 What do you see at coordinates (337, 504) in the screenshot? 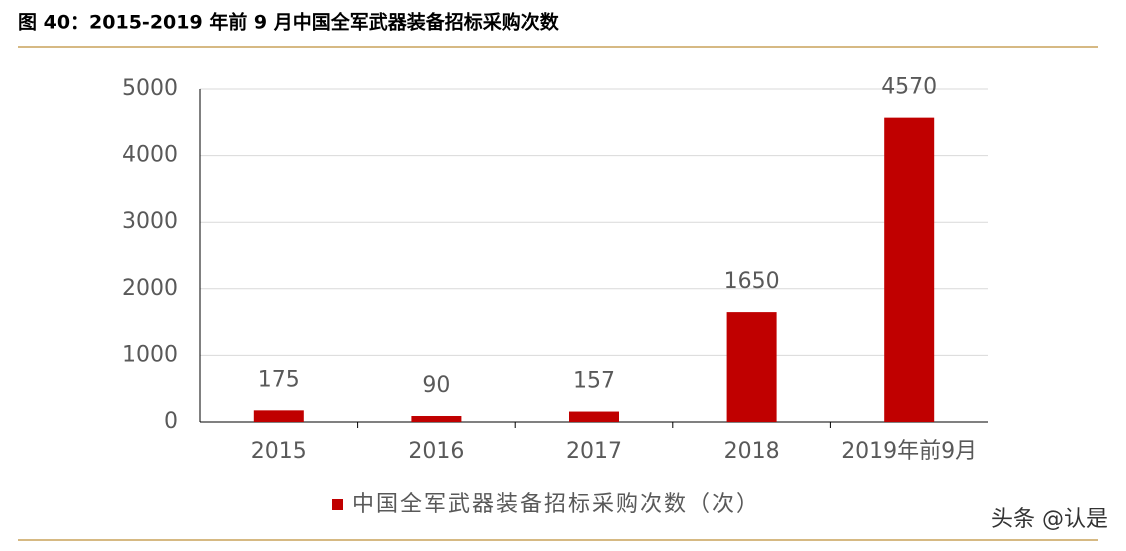
I see `legend-swatch` at bounding box center [337, 504].